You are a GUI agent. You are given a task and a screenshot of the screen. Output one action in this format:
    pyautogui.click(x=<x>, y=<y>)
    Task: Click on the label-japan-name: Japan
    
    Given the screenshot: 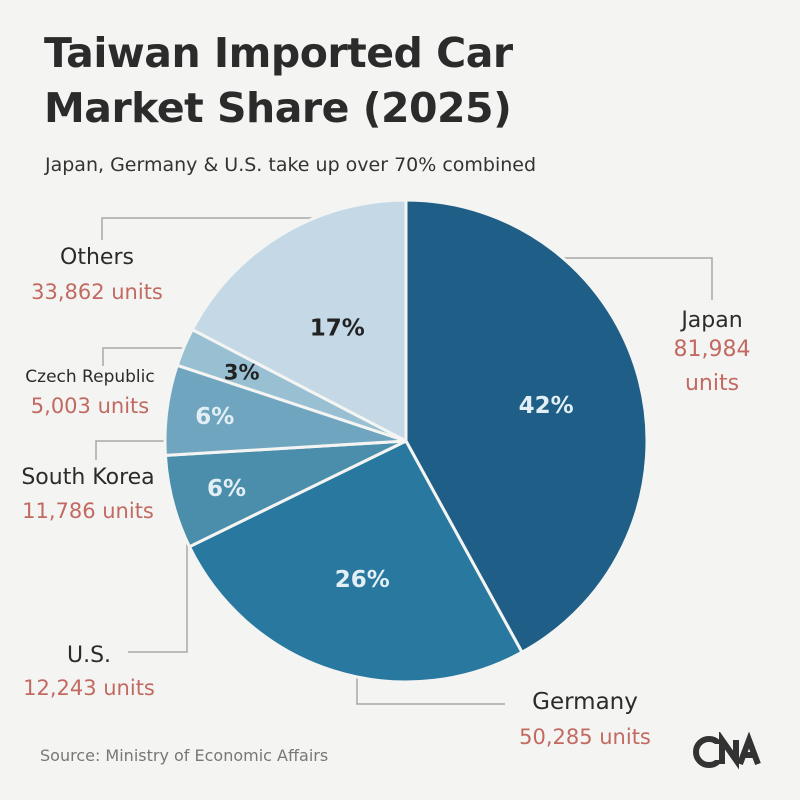 What is the action you would take?
    pyautogui.click(x=712, y=320)
    